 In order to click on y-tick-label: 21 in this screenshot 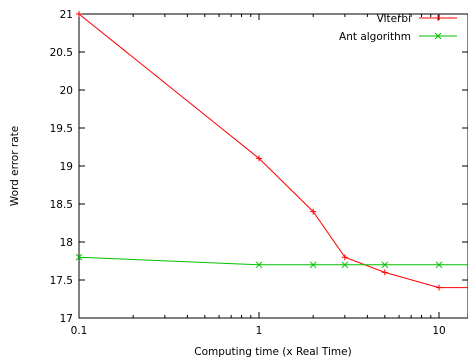, I will do `click(66, 15)`.